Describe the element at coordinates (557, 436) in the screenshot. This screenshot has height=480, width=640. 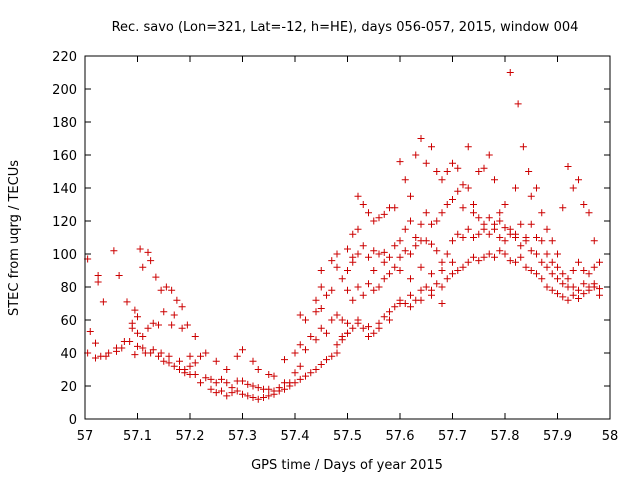
I see `x-tick-label: 57.9` at that location.